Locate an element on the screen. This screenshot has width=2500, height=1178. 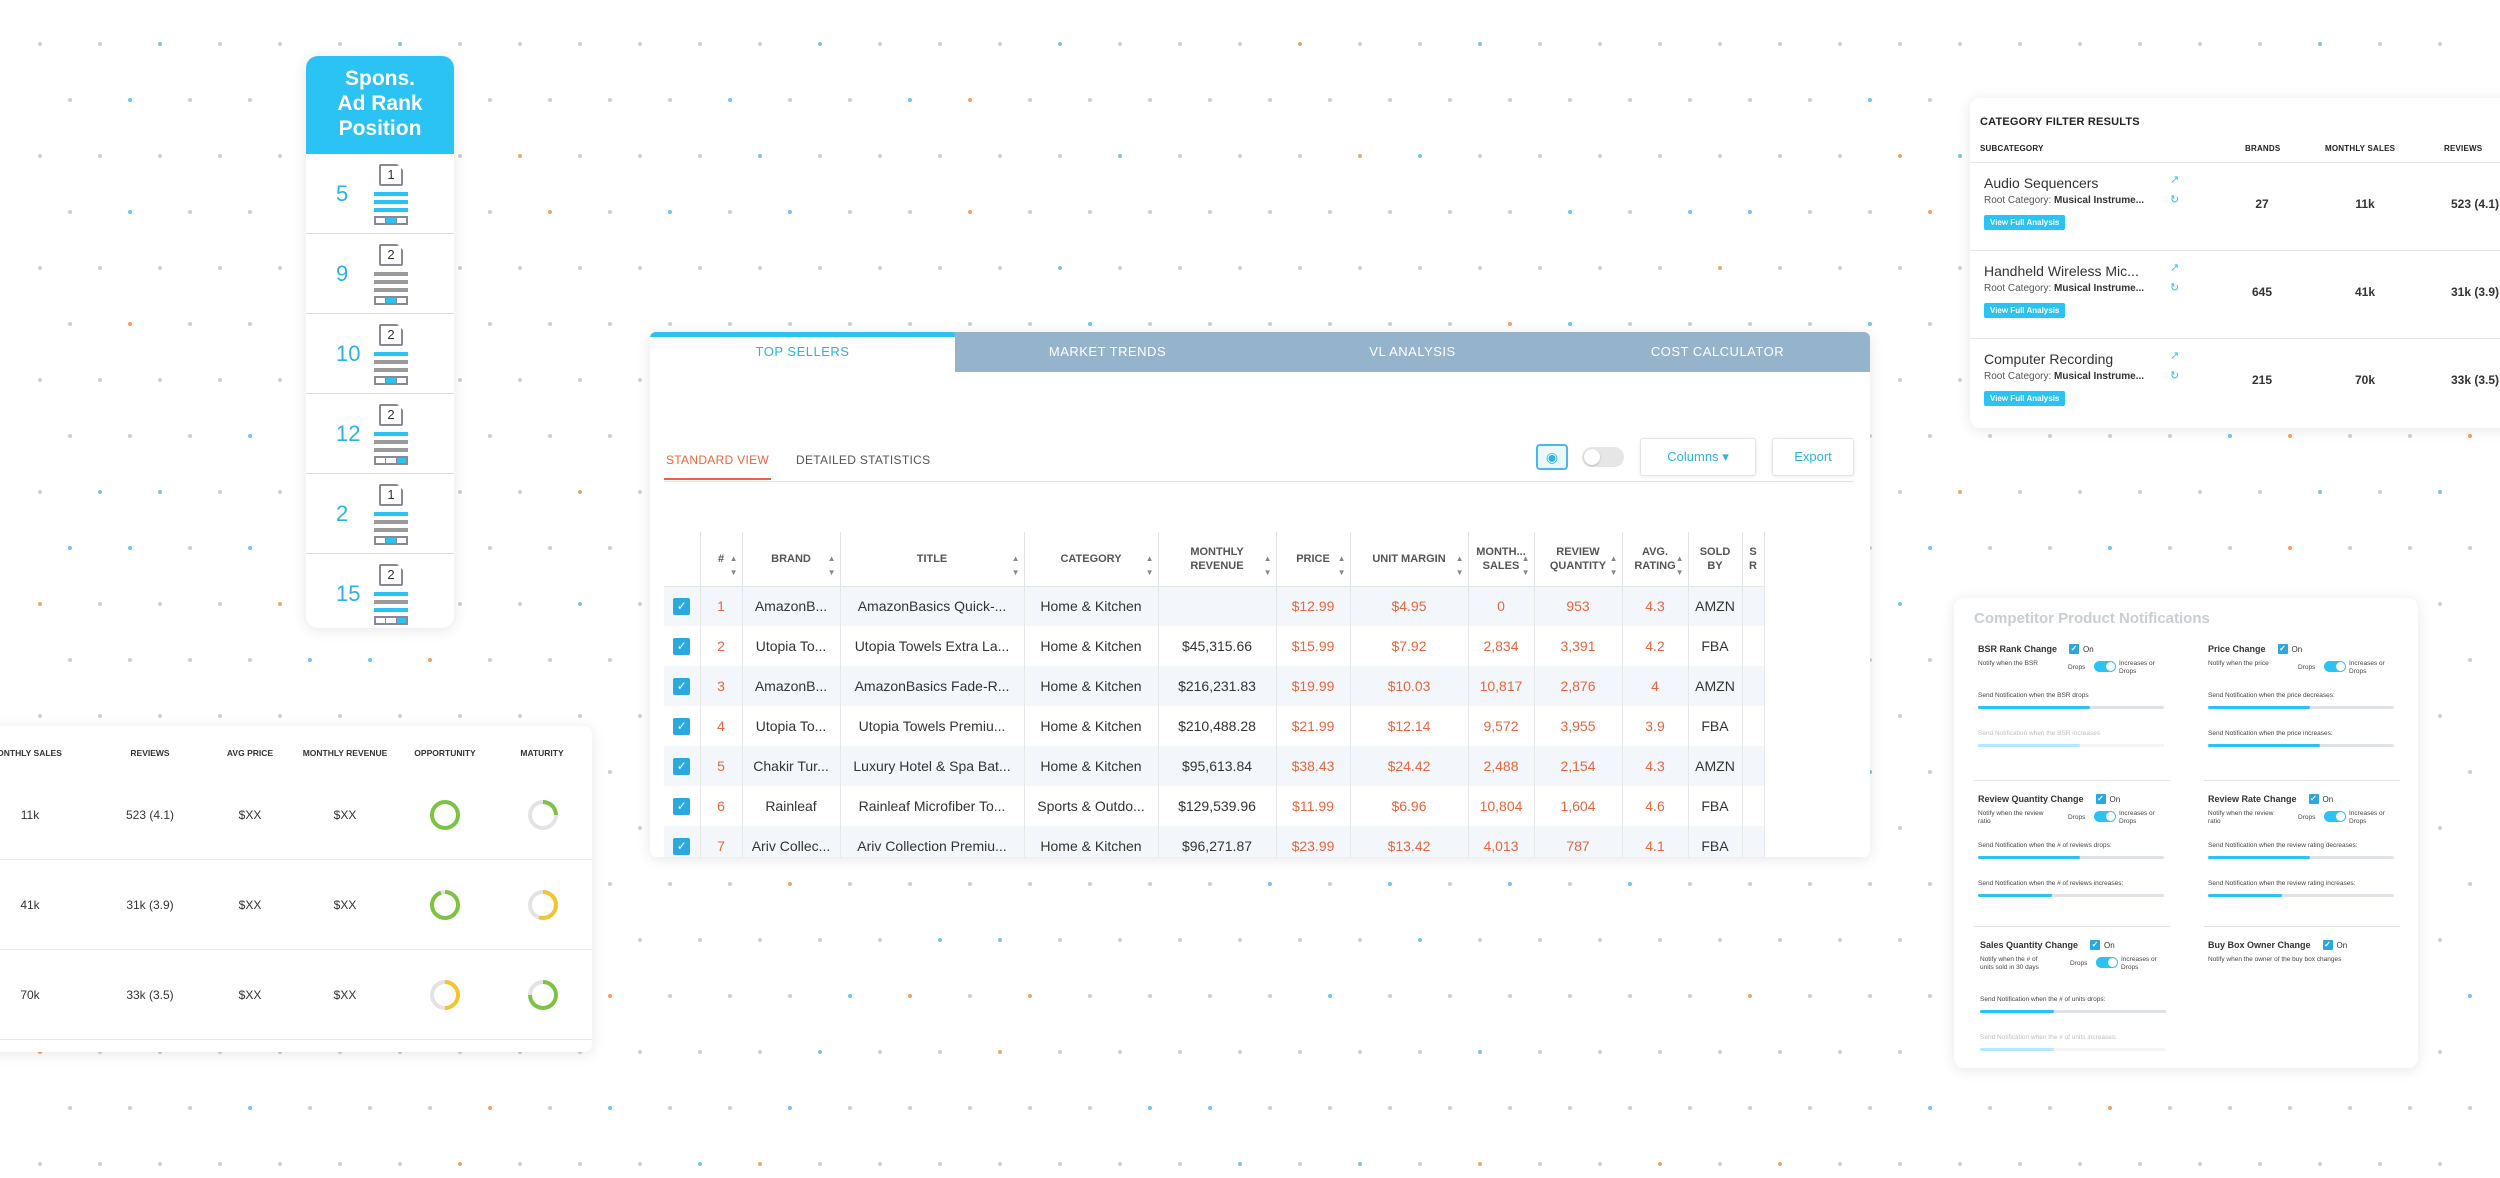
screenshot-camera-icon: ◉ is located at coordinates (1552, 457).